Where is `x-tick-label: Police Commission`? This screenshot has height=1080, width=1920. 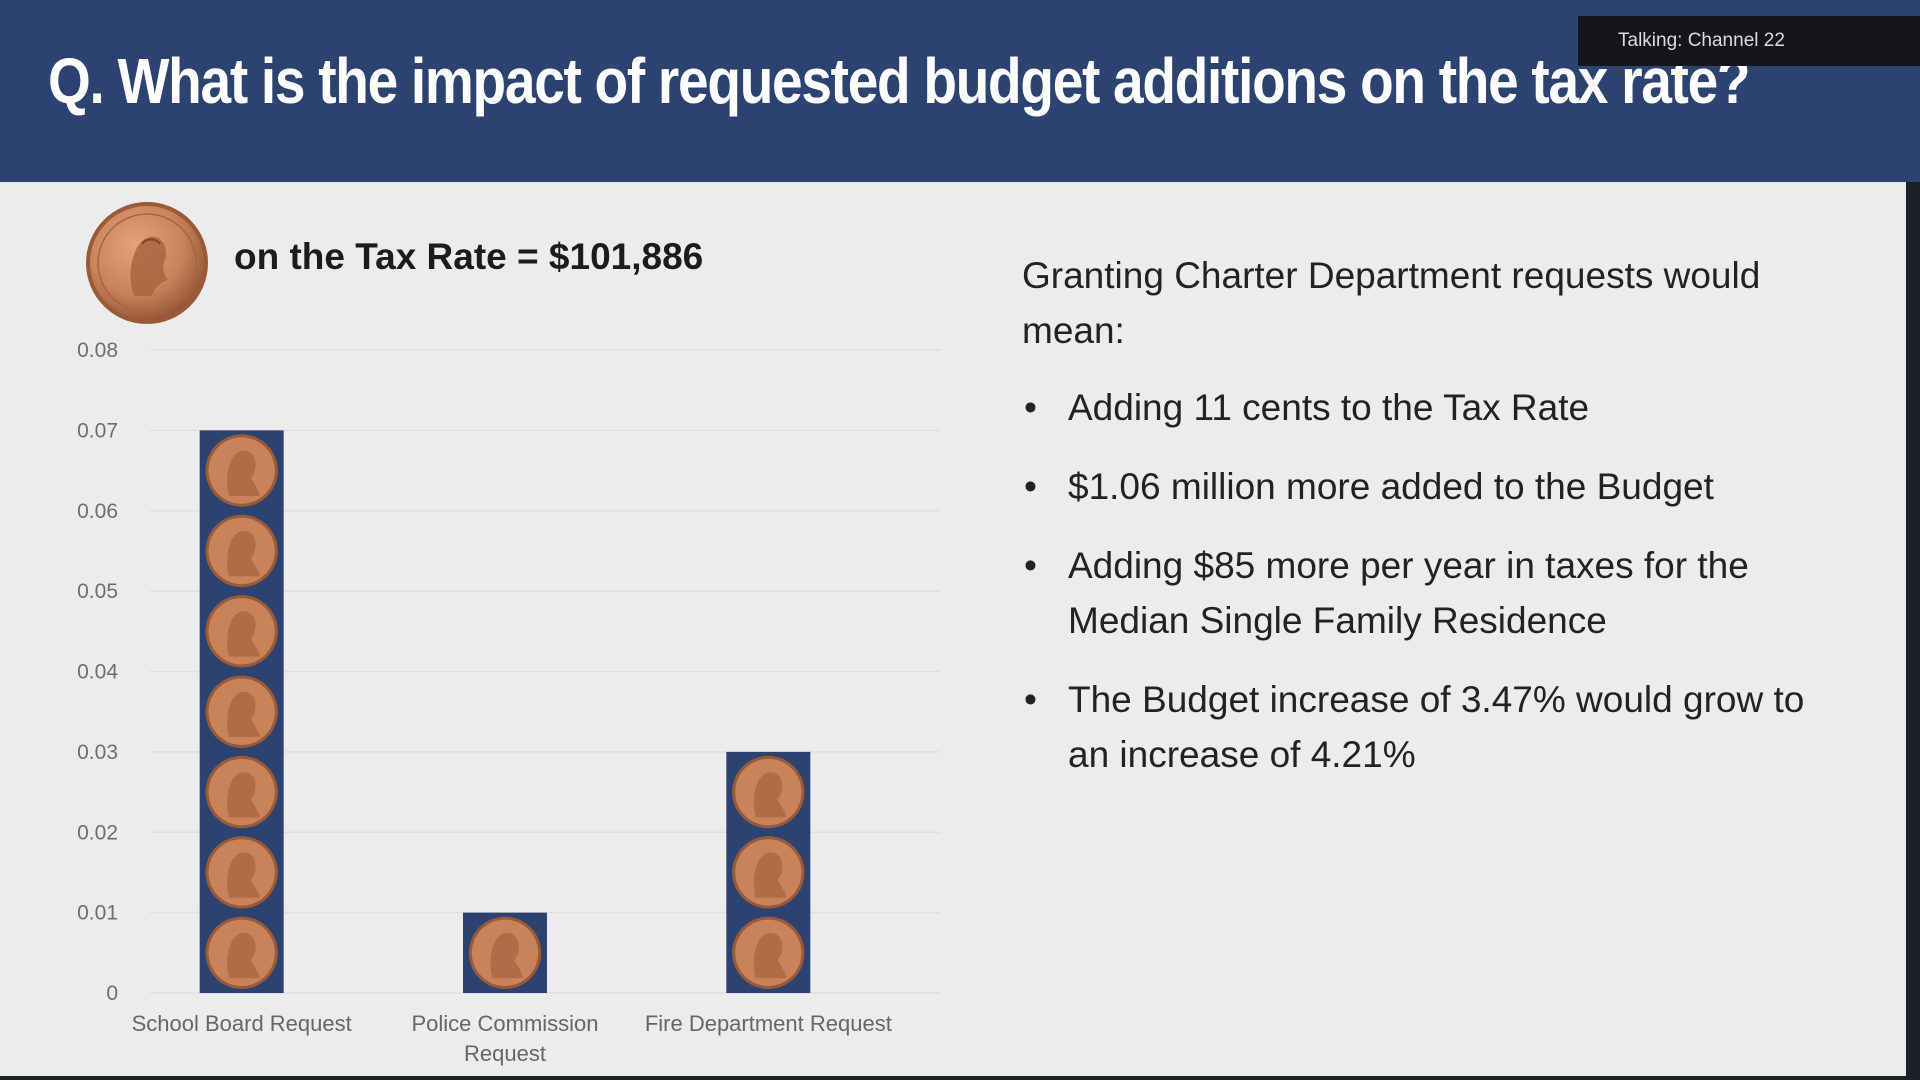
x-tick-label: Police Commission is located at coordinates (504, 1023).